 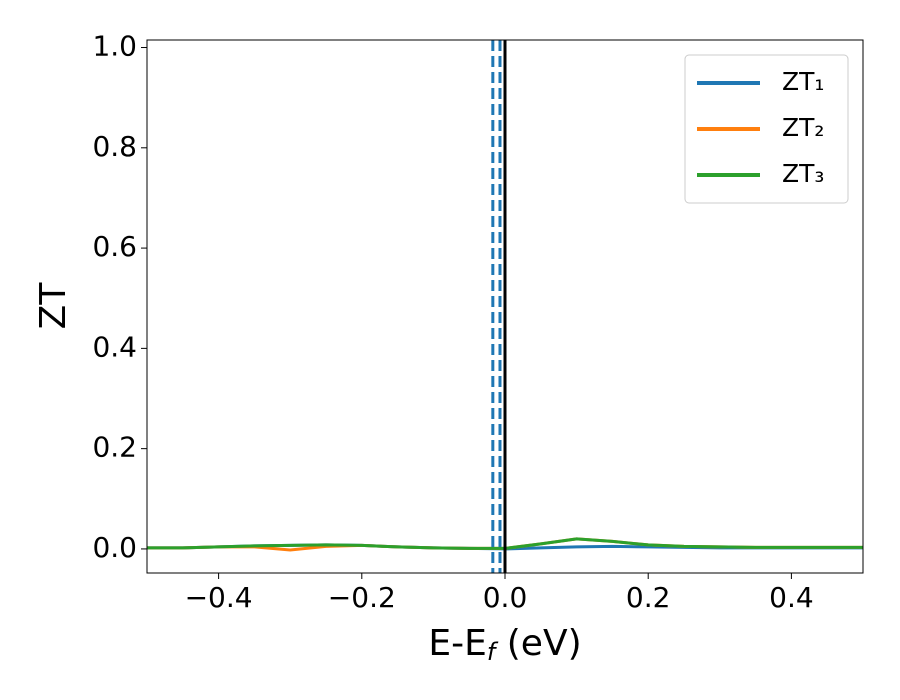 What do you see at coordinates (114, 146) in the screenshot?
I see `y-tick-label: 0.8` at bounding box center [114, 146].